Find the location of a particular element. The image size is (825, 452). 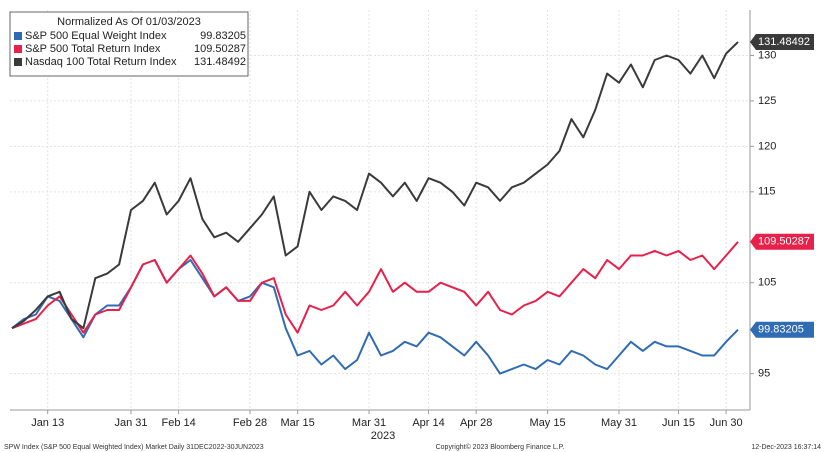

x-tick-label: Apr 14 is located at coordinates (428, 423).